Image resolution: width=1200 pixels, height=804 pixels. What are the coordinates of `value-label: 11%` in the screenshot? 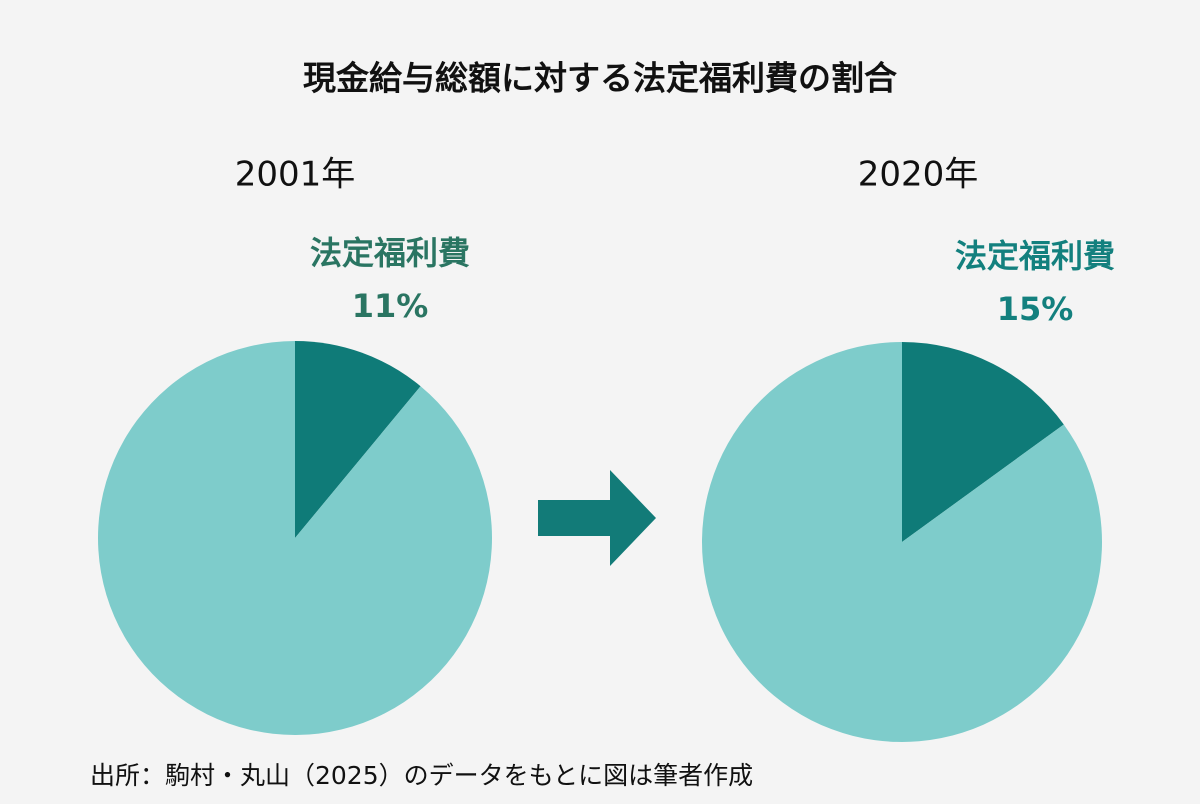 It's located at (390, 306).